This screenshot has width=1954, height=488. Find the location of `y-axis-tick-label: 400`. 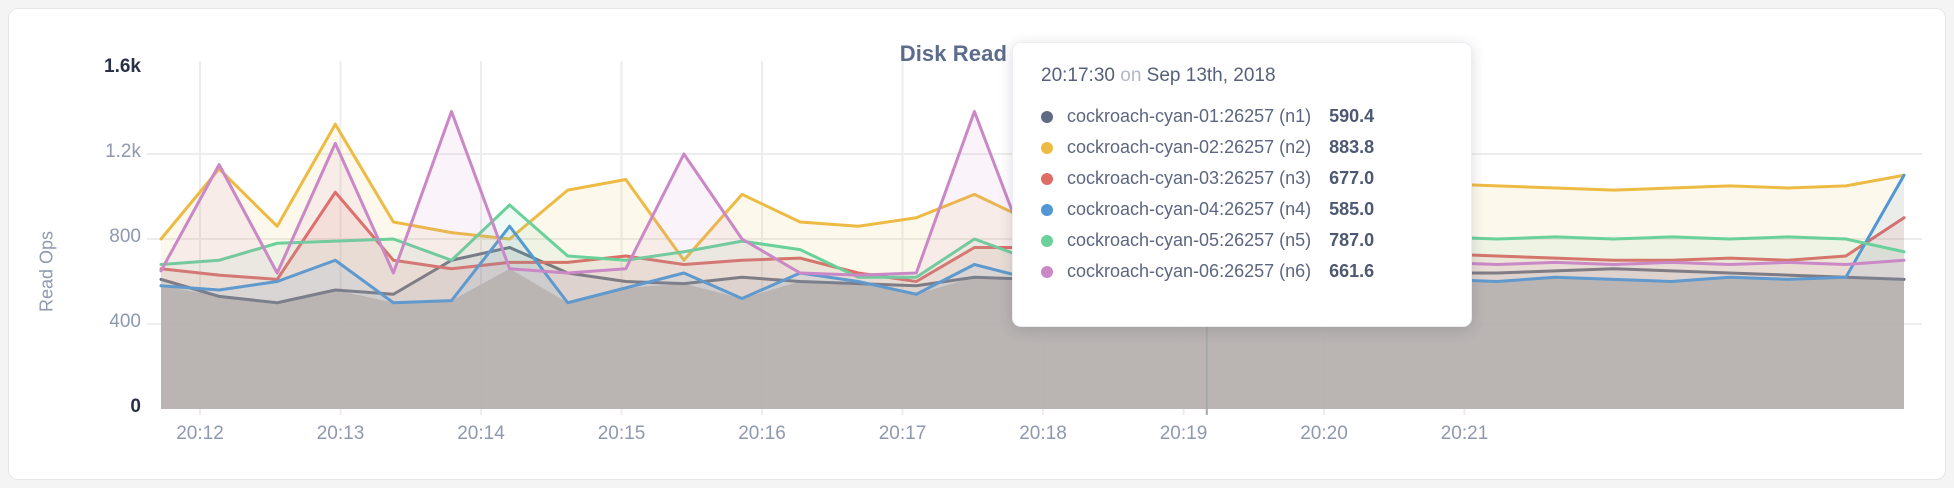

y-axis-tick-label: 400 is located at coordinates (125, 321).